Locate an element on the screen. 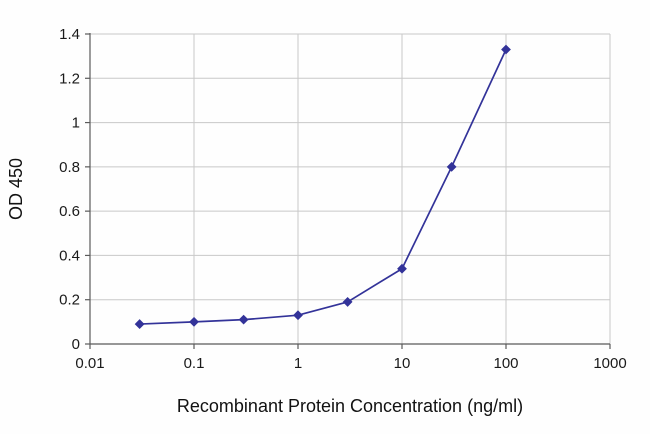  y-tick-label: 1.4 is located at coordinates (69, 34).